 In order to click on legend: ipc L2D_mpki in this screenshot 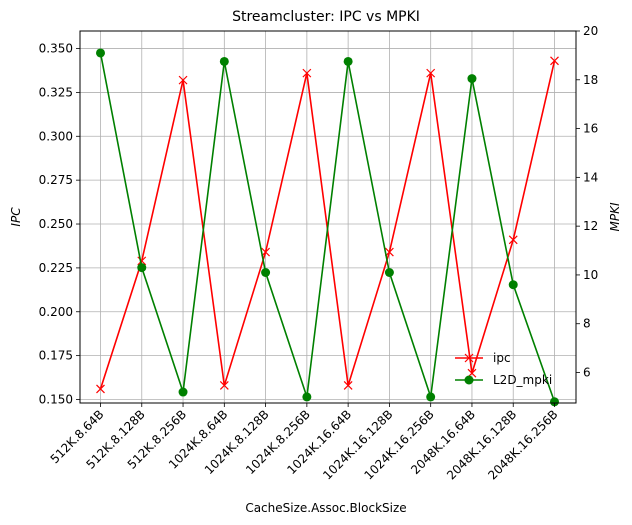, I will do `click(503, 369)`.